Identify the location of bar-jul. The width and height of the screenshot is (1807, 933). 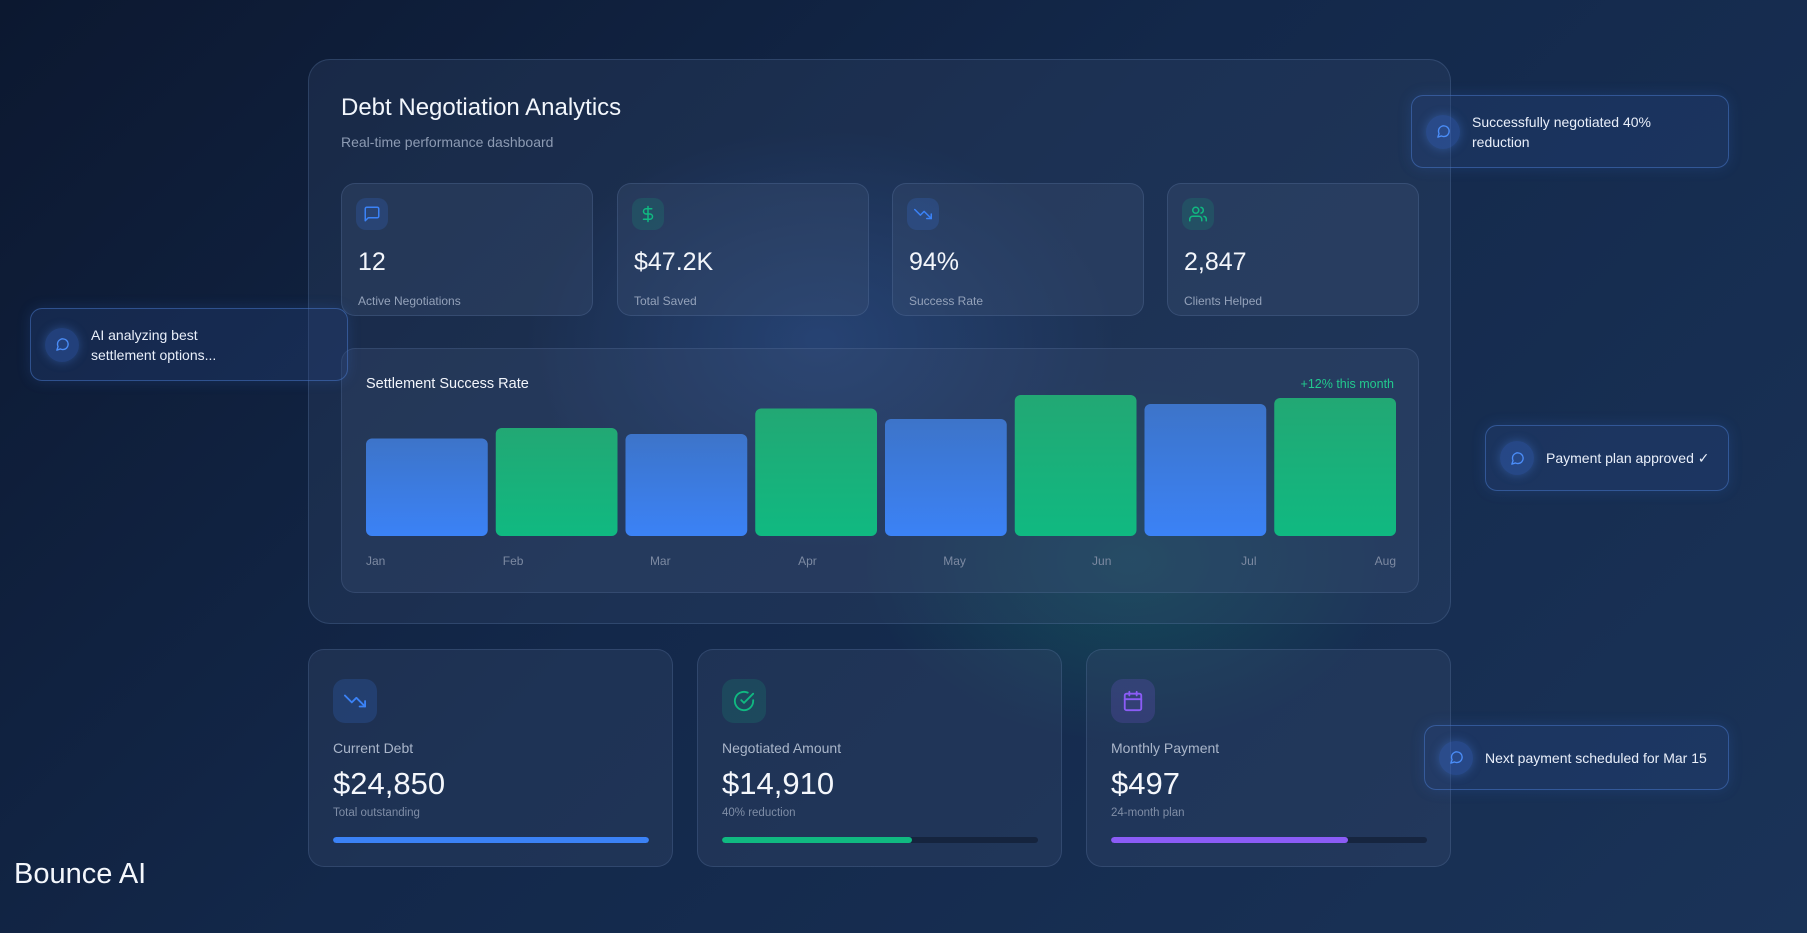
(1205, 470).